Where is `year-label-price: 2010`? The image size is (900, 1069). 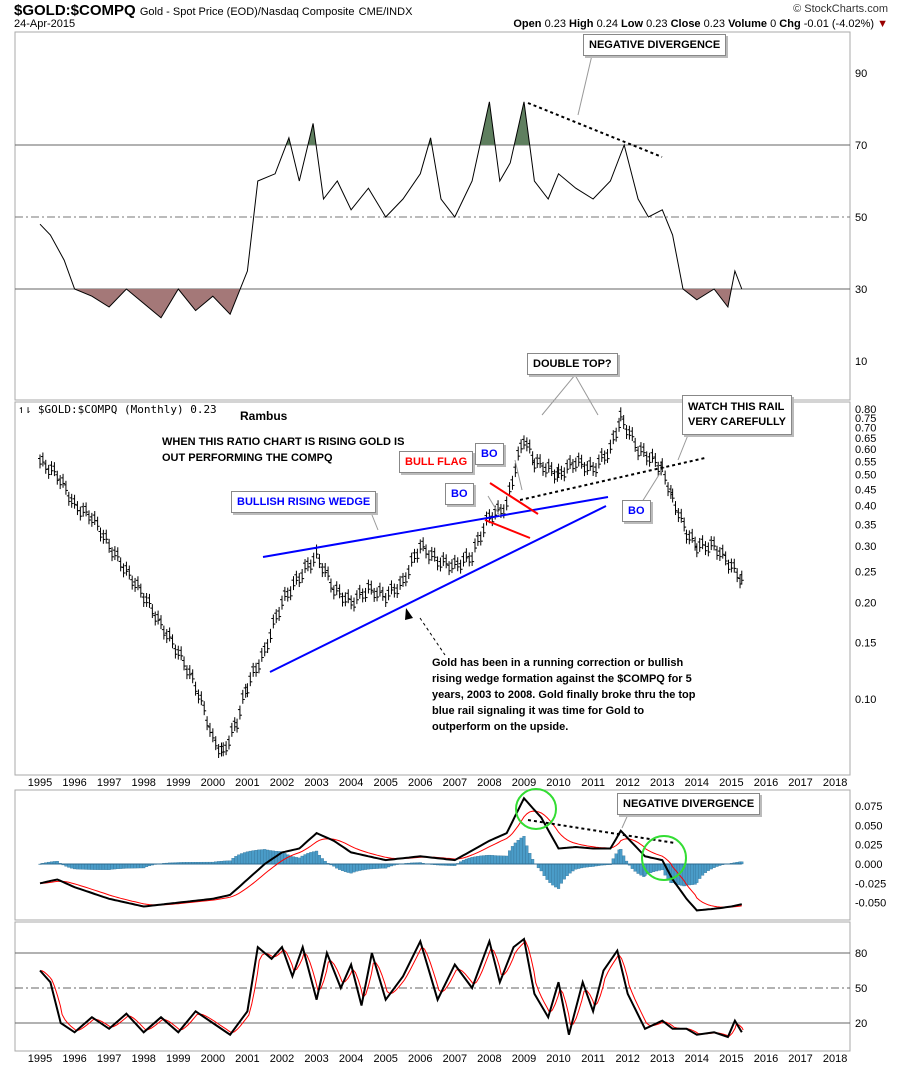
year-label-price: 2010 is located at coordinates (558, 783).